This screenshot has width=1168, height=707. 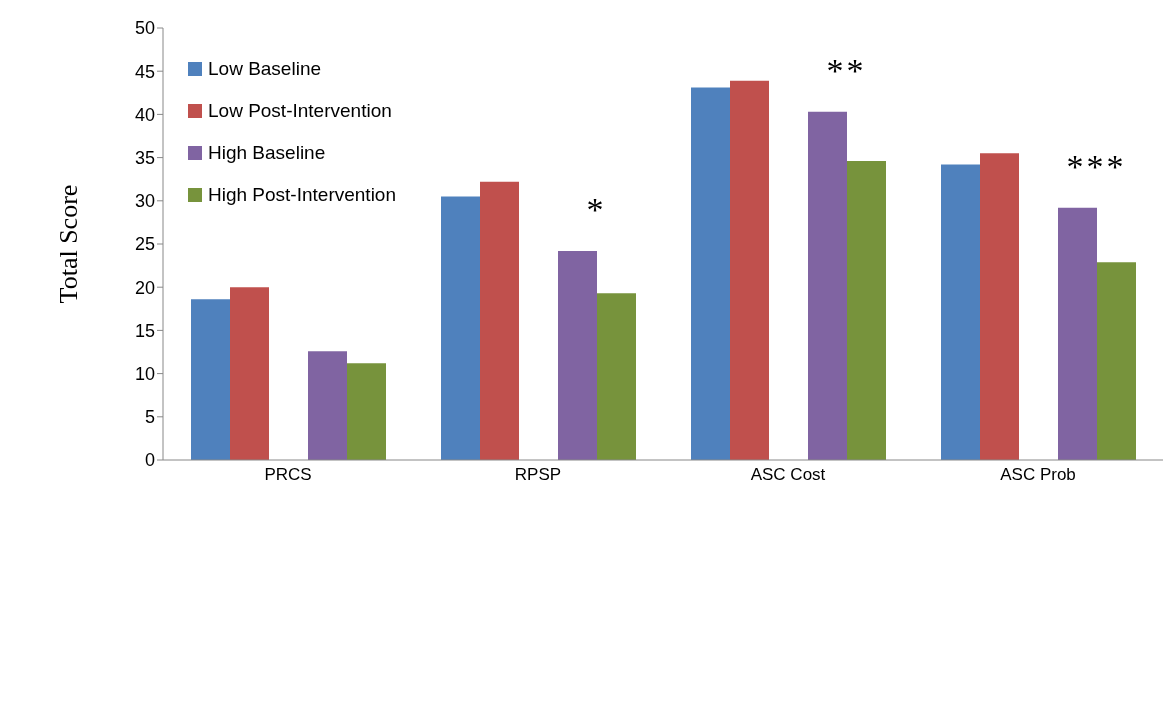 I want to click on y-tick-label: 25, so click(x=144, y=244).